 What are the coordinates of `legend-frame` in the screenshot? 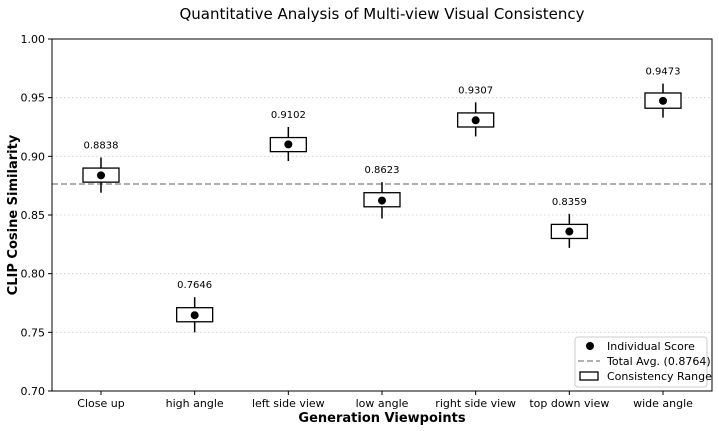 It's located at (641, 362).